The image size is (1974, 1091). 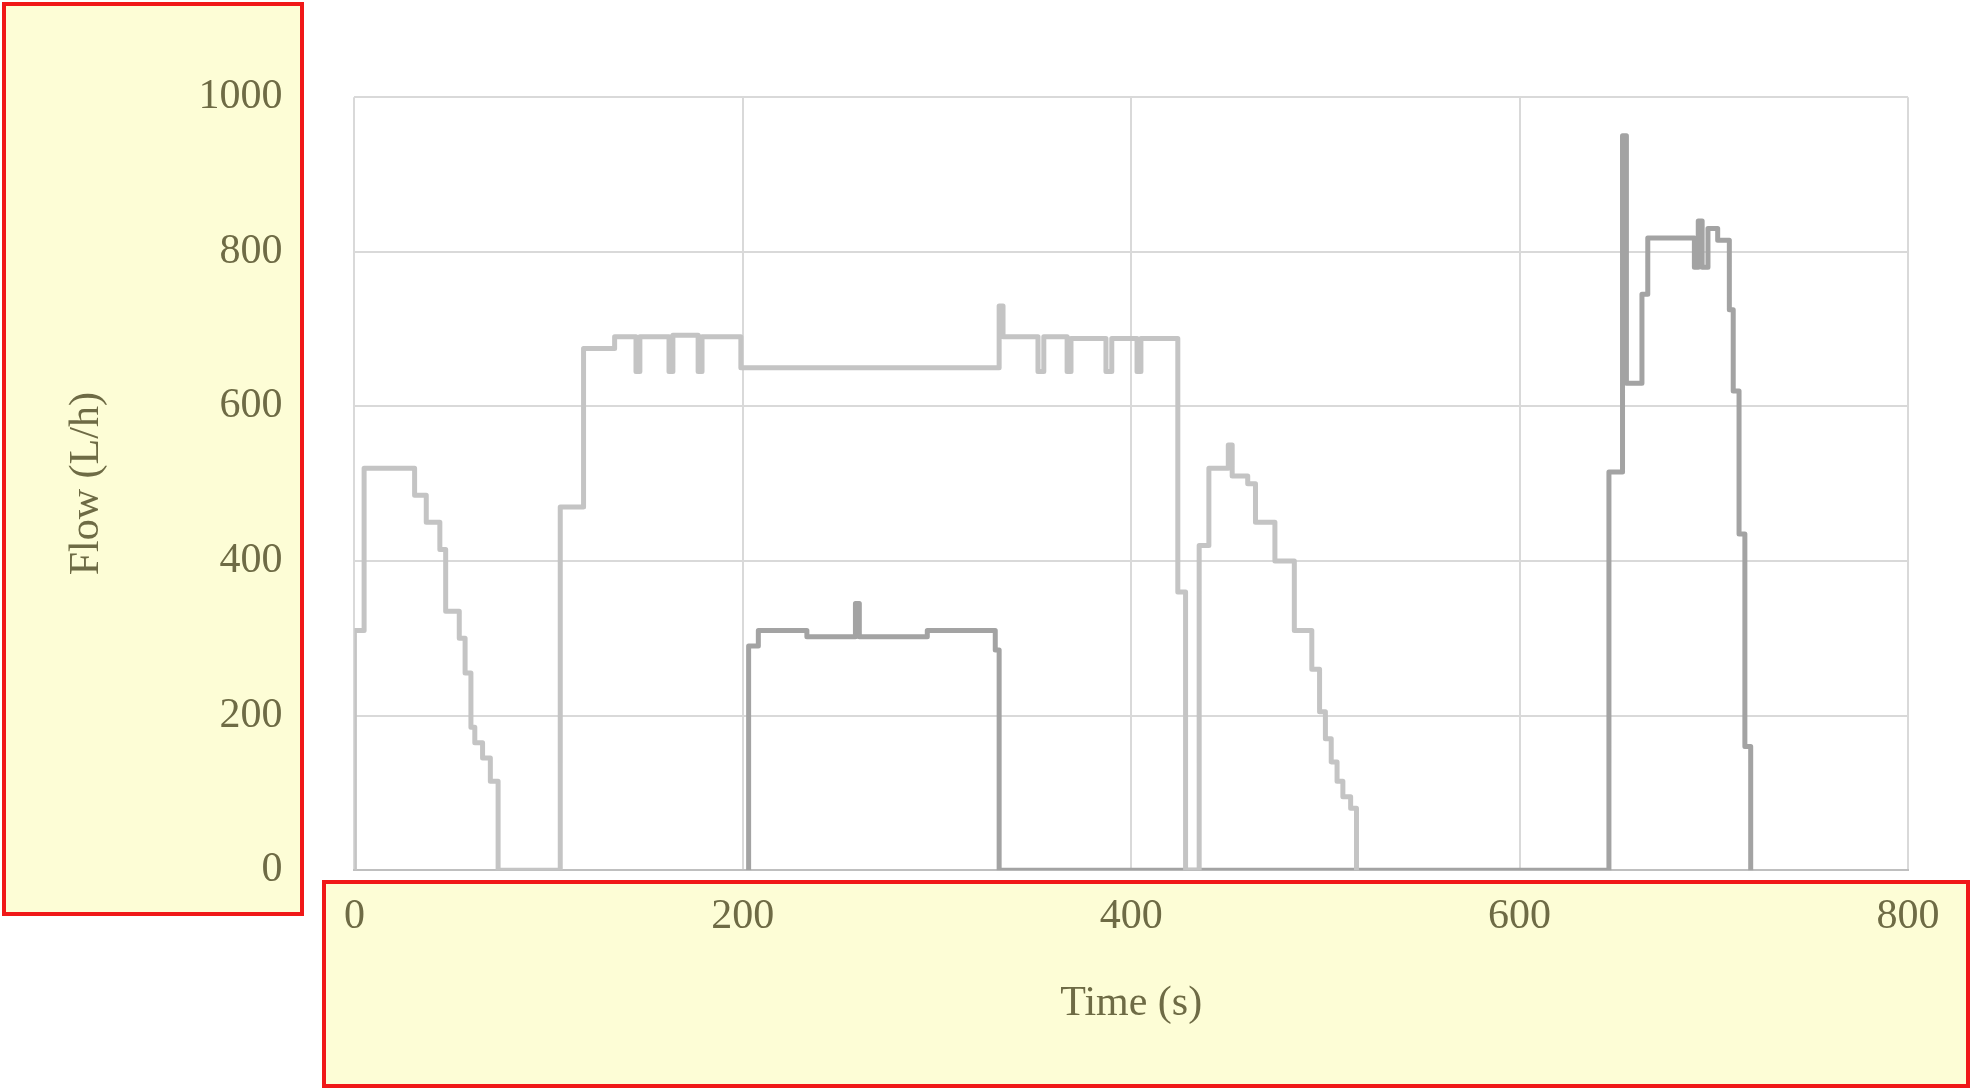 I want to click on x-tick-label: 200, so click(x=743, y=914).